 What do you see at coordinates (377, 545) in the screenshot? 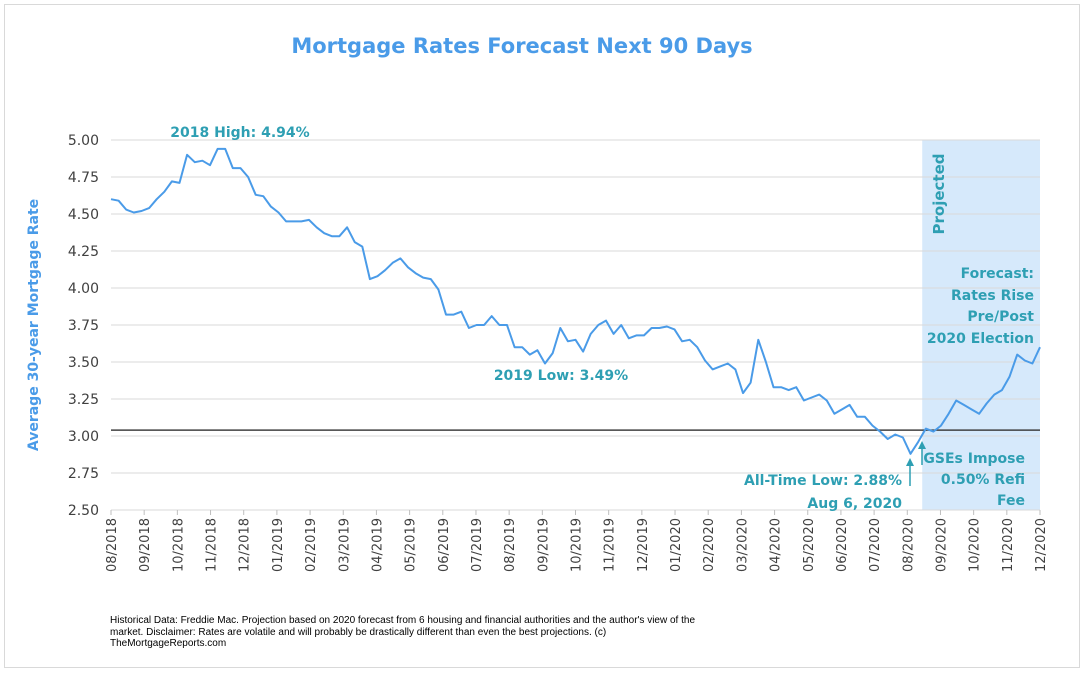
I see `x-tick-label: 04/2019` at bounding box center [377, 545].